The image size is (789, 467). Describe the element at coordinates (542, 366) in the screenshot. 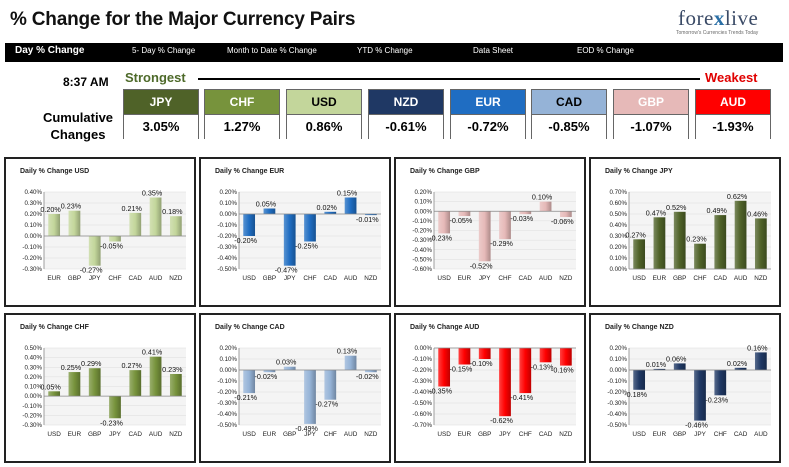

I see `data-label: -0.13%` at that location.